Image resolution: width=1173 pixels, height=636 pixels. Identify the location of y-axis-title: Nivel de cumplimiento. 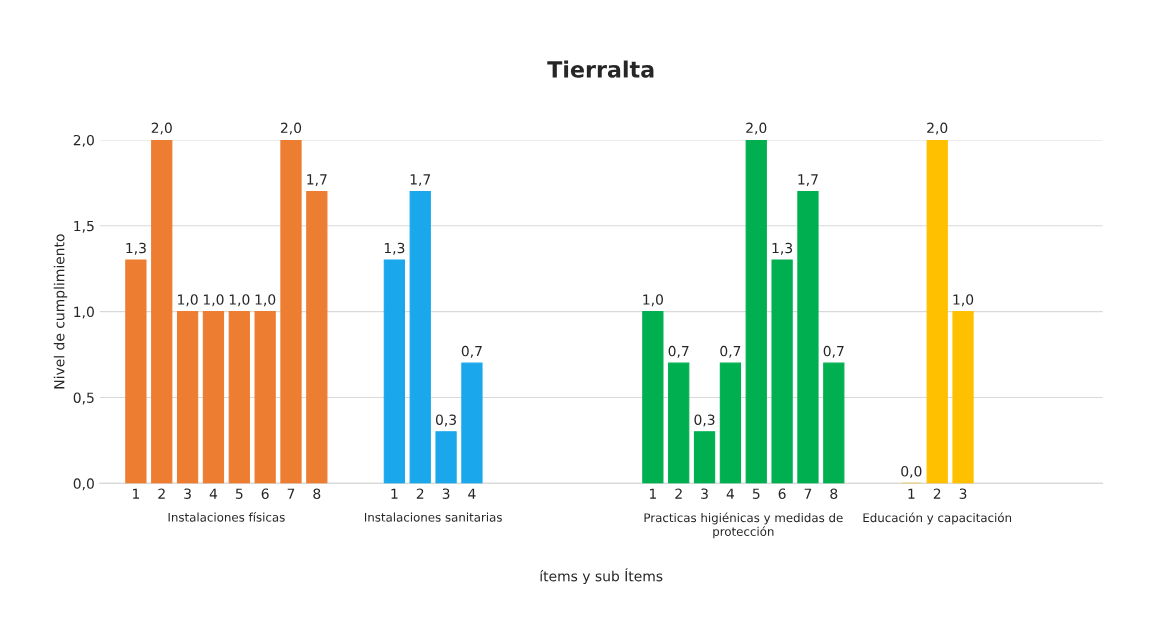
(60, 311).